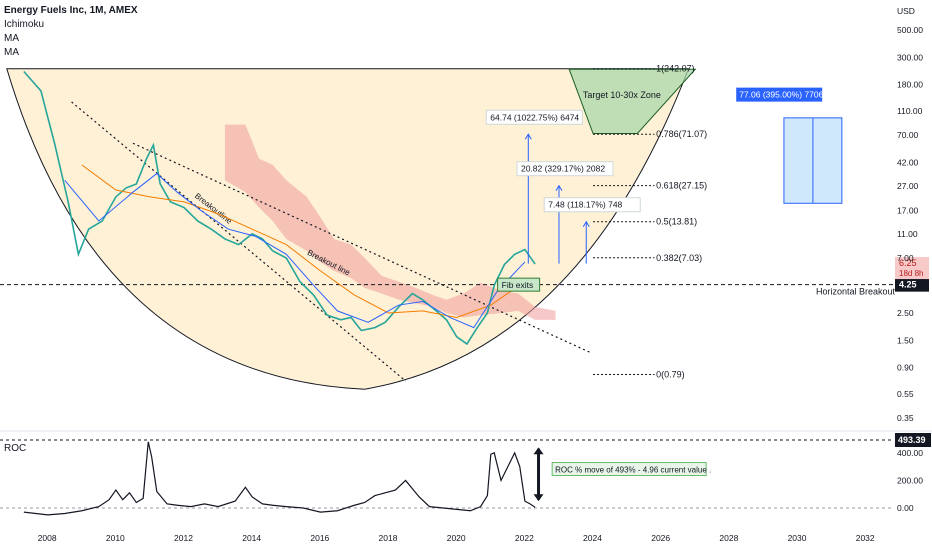 The image size is (932, 550). I want to click on price-tick-7: 17.00, so click(908, 211).